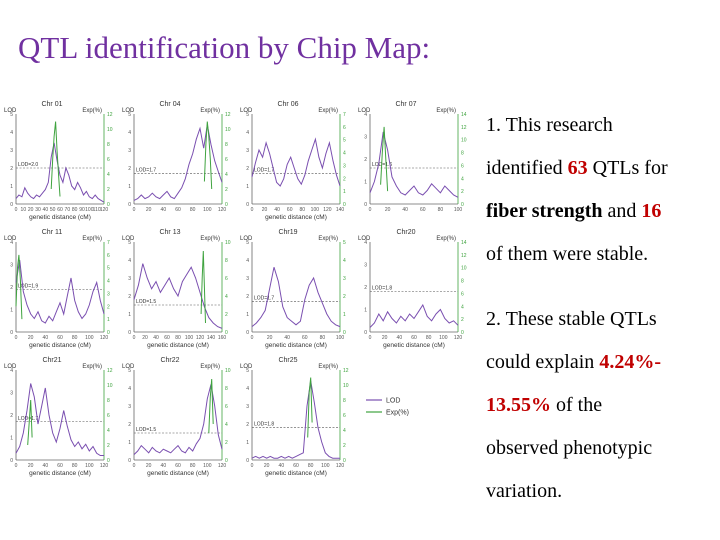 This screenshot has height=540, width=720. What do you see at coordinates (577, 168) in the screenshot?
I see `highlight-number: 63` at bounding box center [577, 168].